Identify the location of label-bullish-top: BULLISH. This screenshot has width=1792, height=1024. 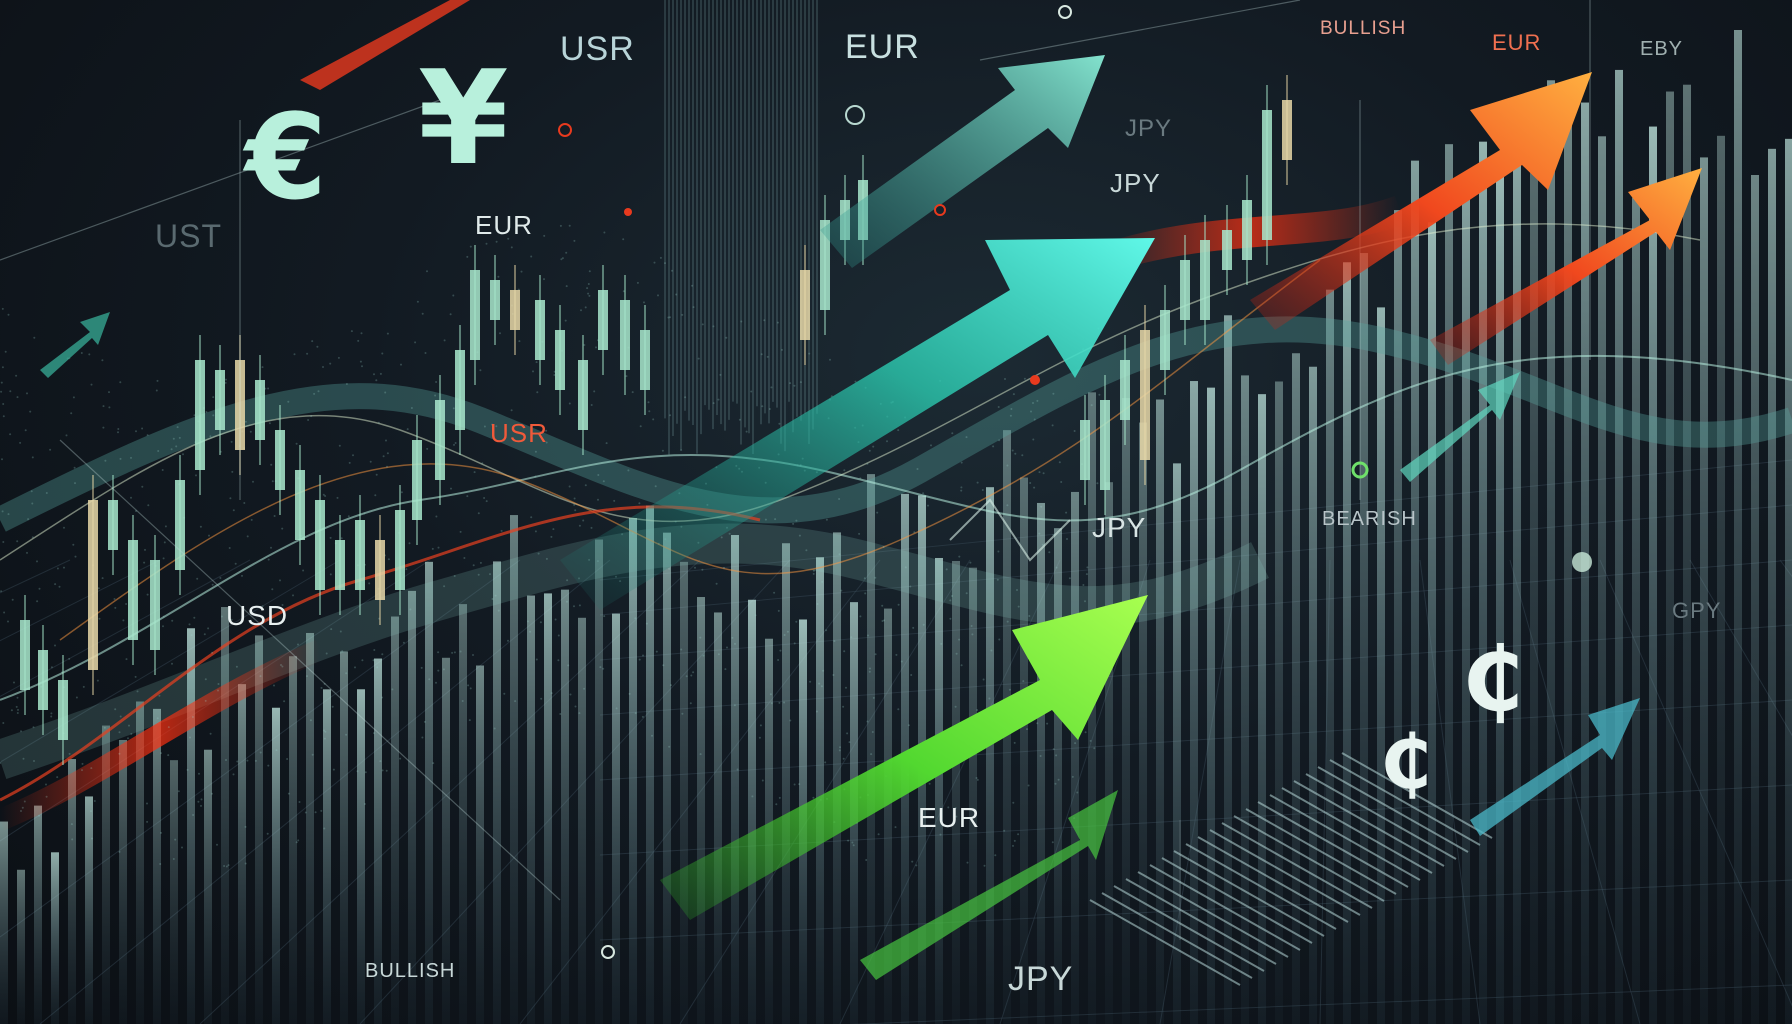
(1363, 28).